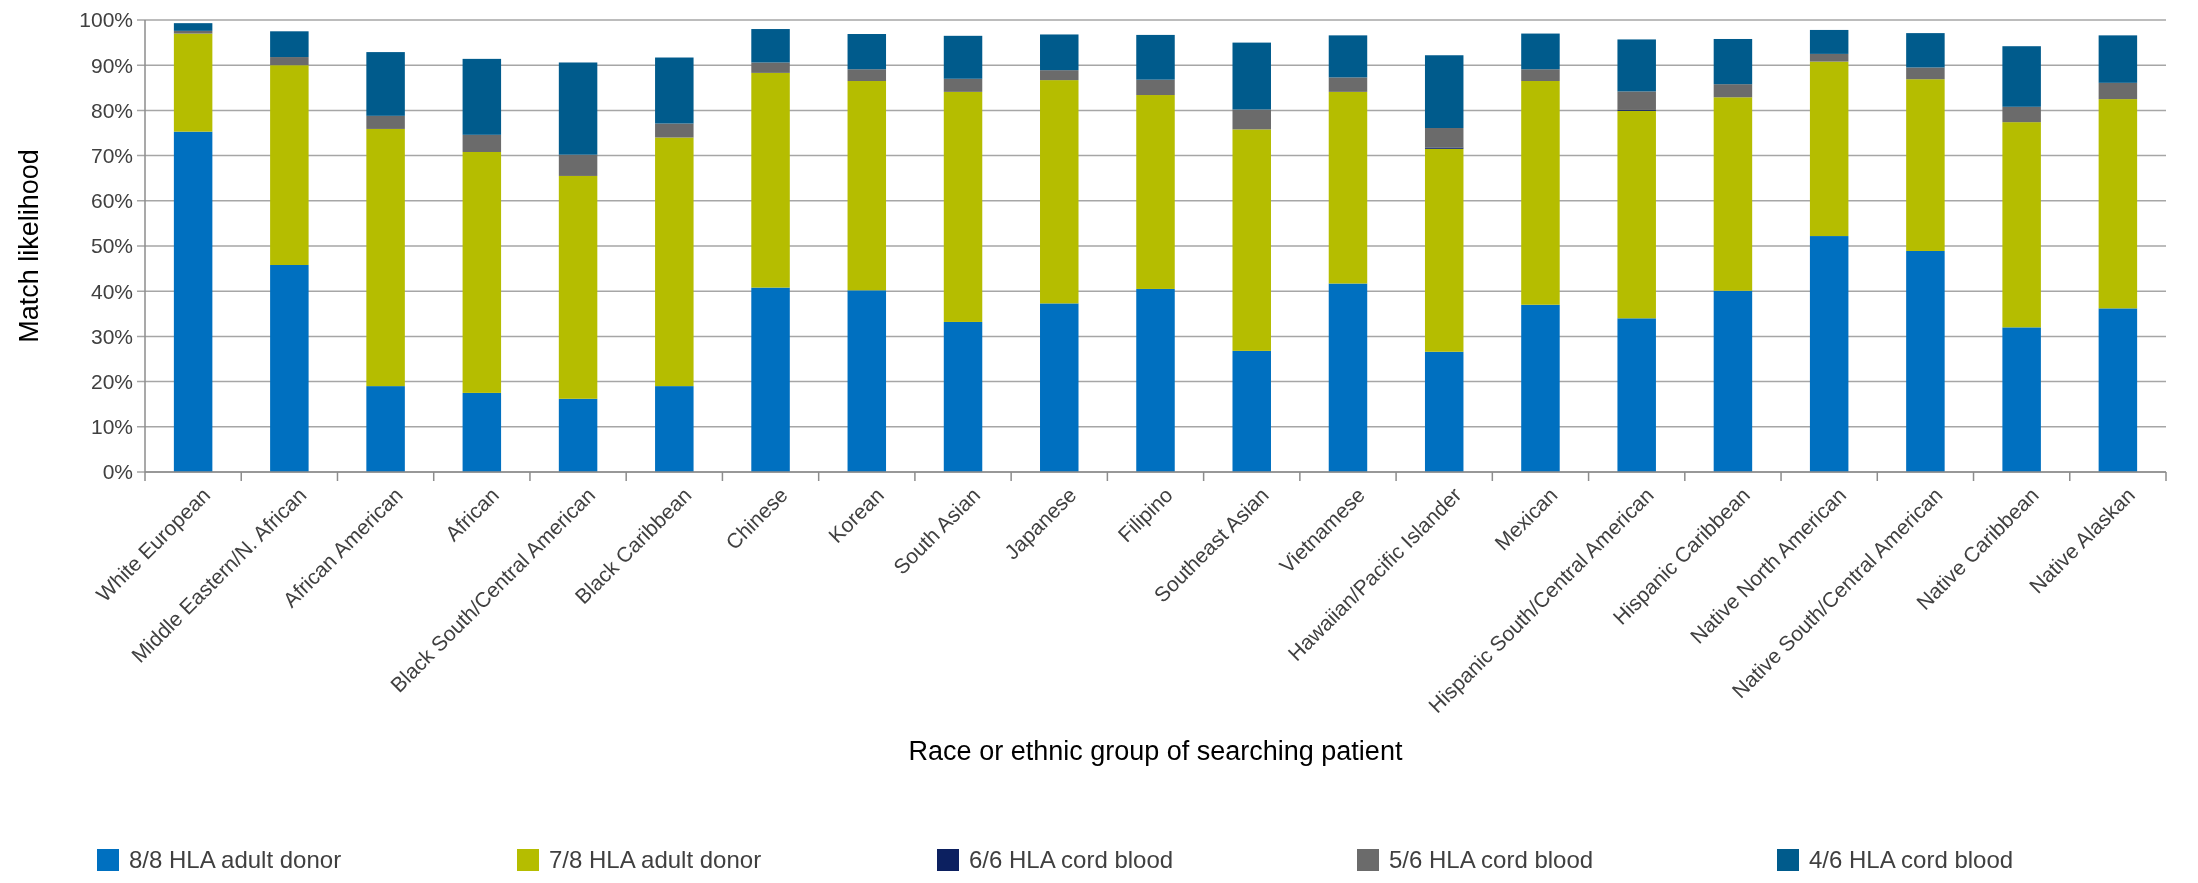 The width and height of the screenshot is (2198, 883). Describe the element at coordinates (111, 155) in the screenshot. I see `y-tick-label: 70%` at that location.